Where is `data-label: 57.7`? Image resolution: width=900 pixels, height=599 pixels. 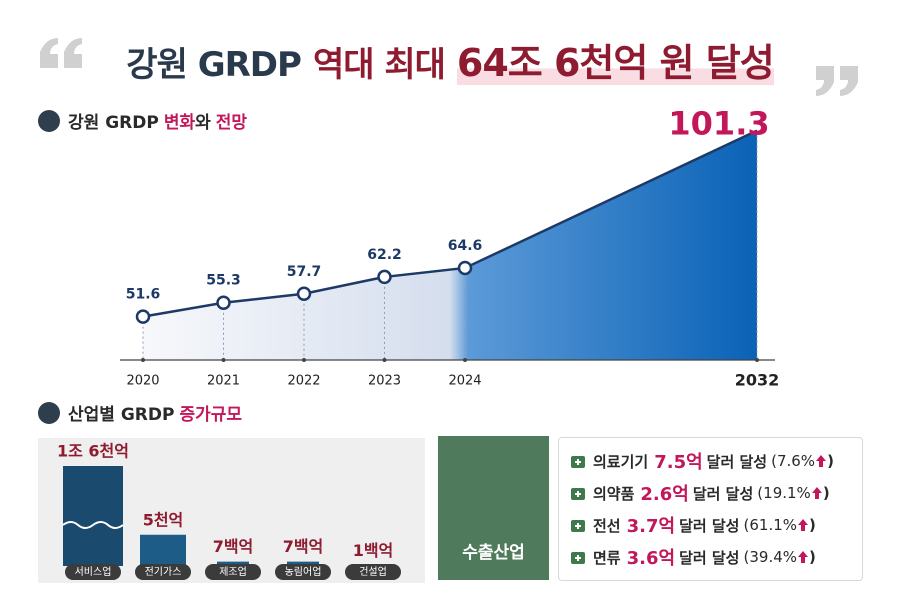
data-label: 57.7 is located at coordinates (304, 272).